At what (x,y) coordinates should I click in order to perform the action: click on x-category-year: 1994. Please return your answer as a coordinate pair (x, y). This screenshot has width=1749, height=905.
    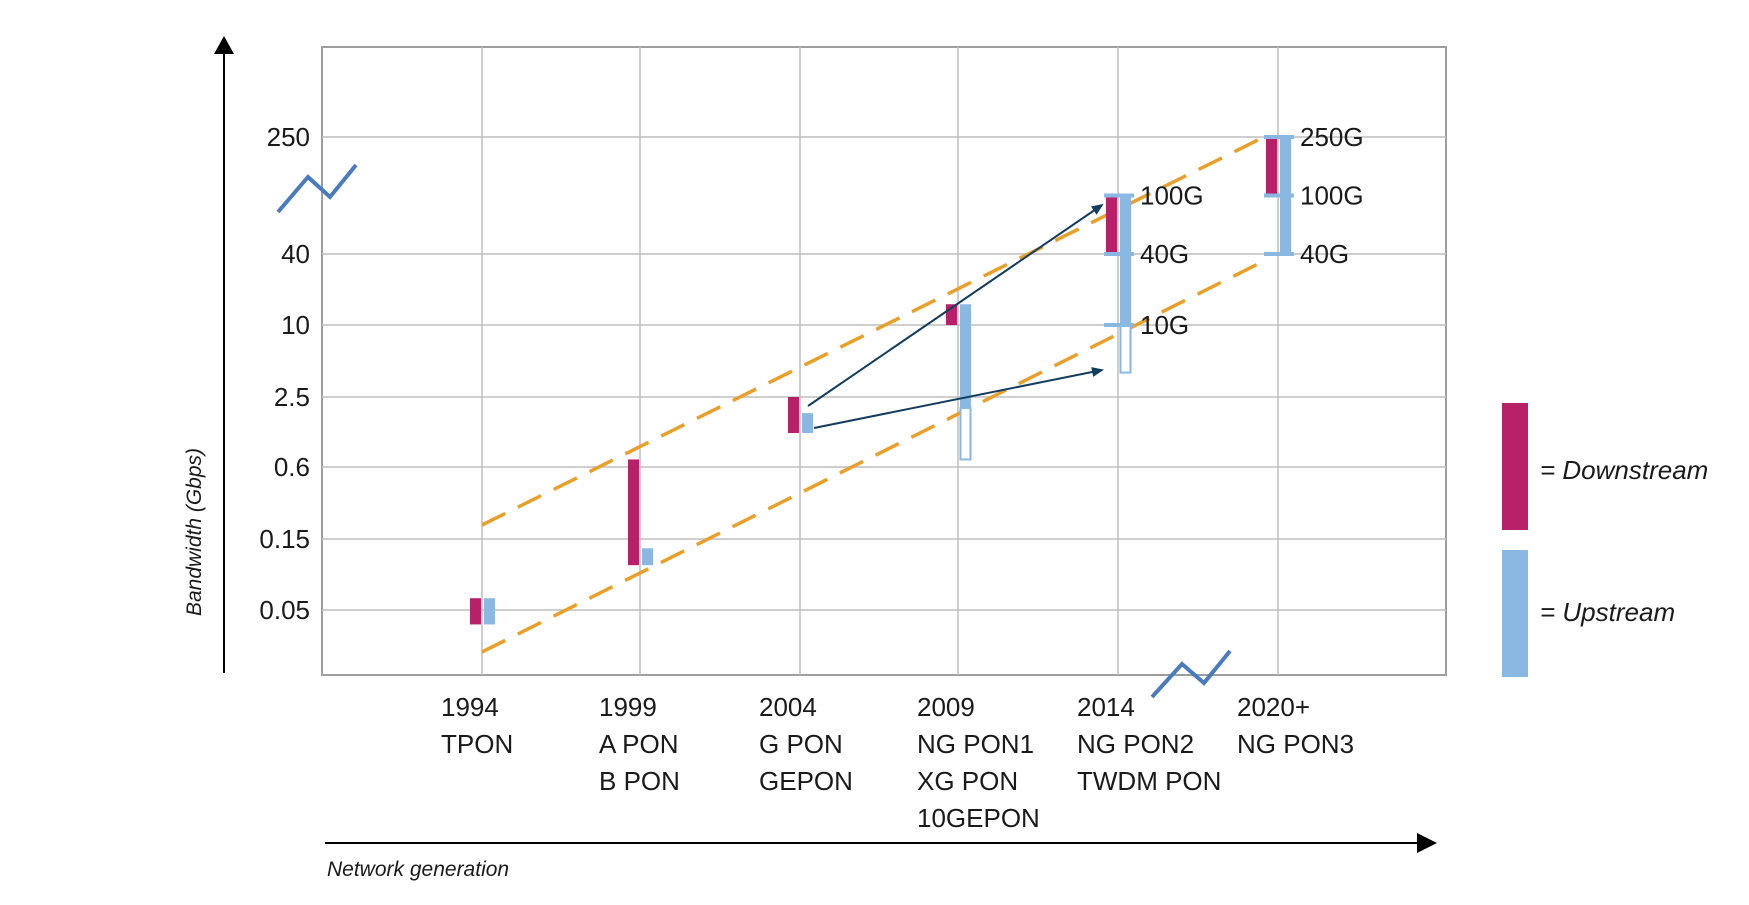
    Looking at the image, I should click on (470, 707).